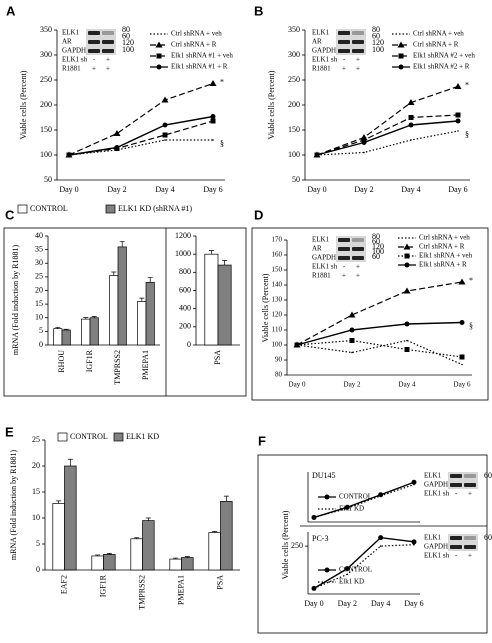 The height and width of the screenshot is (643, 492). I want to click on x-tick-label: Day 6, so click(212, 189).